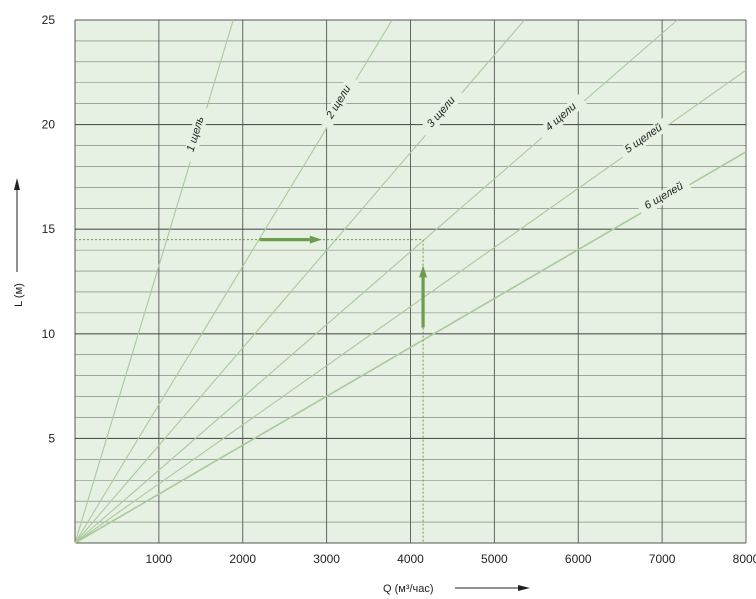 The width and height of the screenshot is (756, 599). Describe the element at coordinates (451, 559) in the screenshot. I see `x-tick-labels: 1000 2000 3000 4000 5000 6000 7000 8000` at that location.